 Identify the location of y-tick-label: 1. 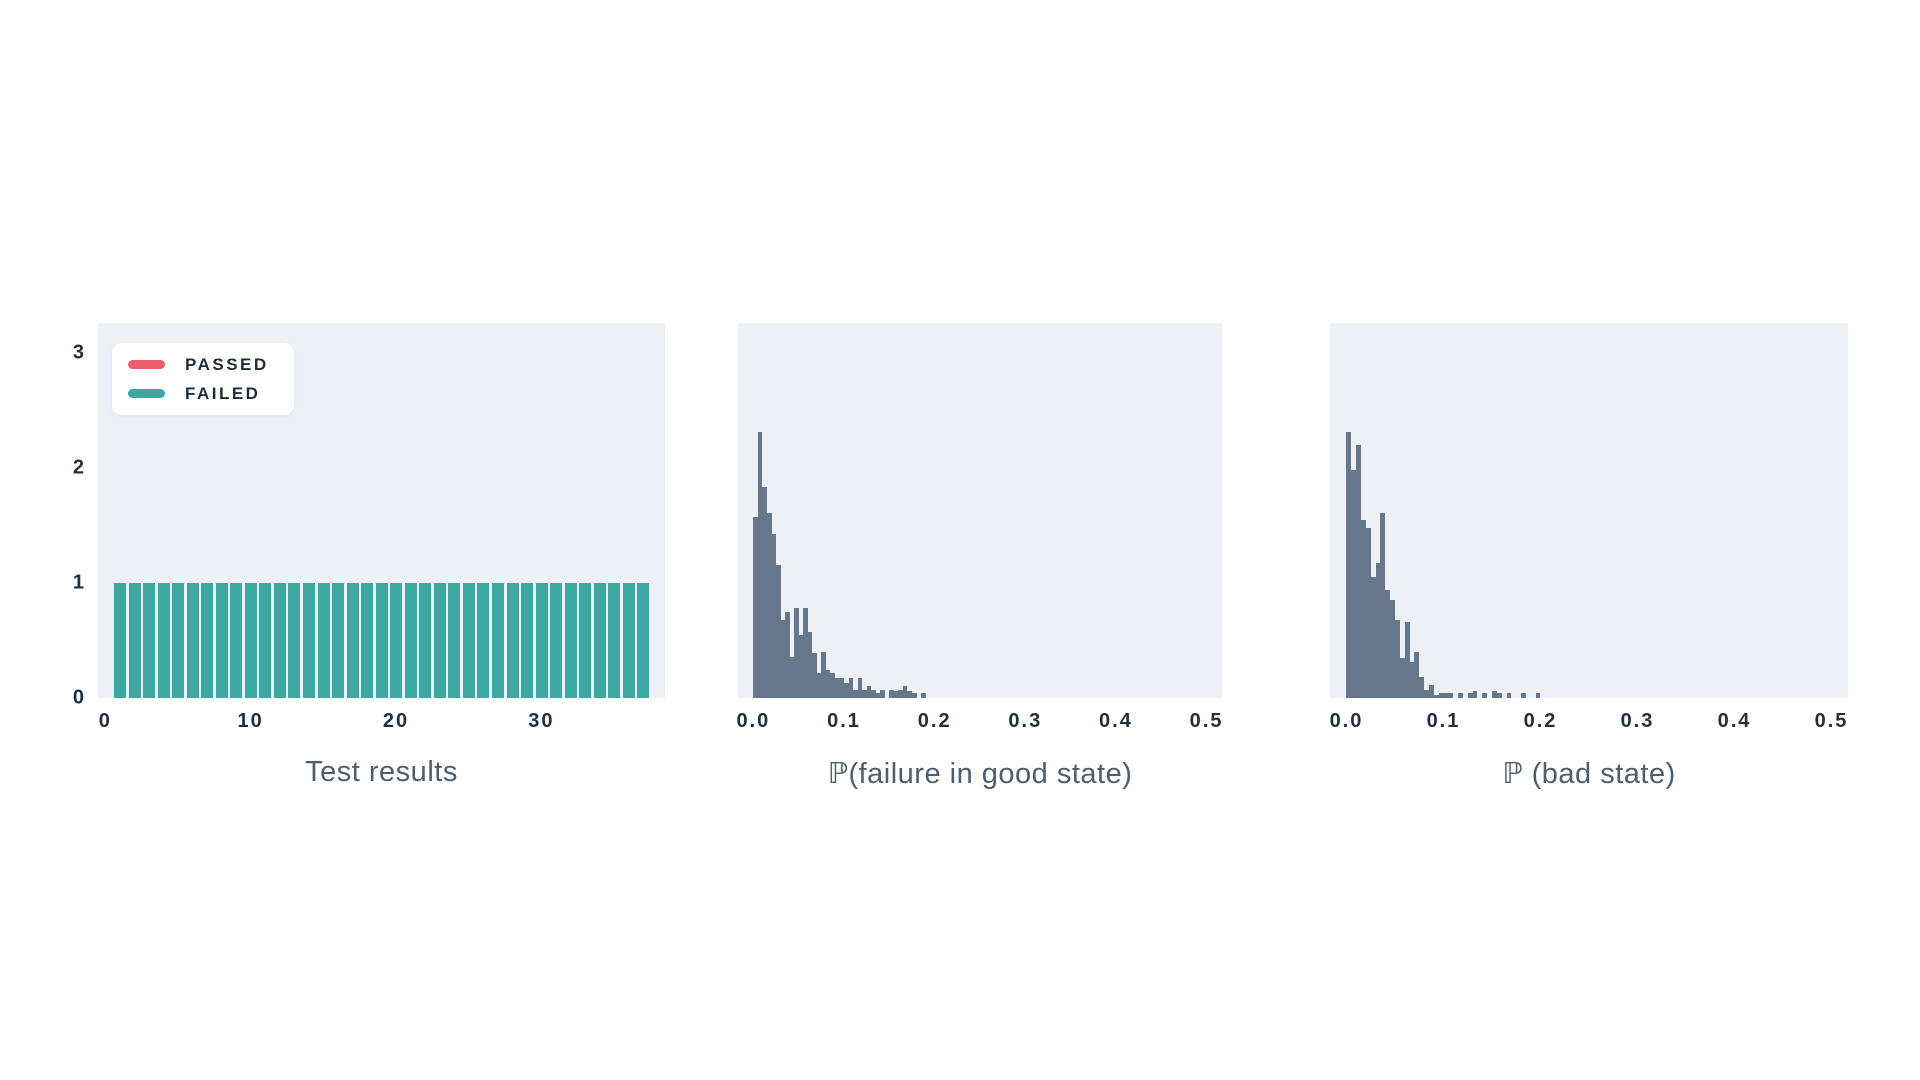
(78, 582).